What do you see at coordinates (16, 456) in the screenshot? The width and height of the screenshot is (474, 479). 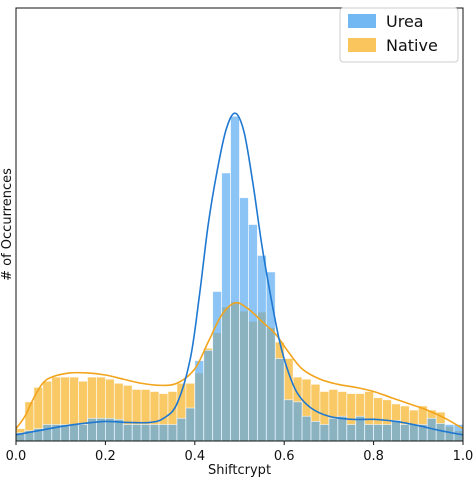 I see `x-tick-label: 0.0` at bounding box center [16, 456].